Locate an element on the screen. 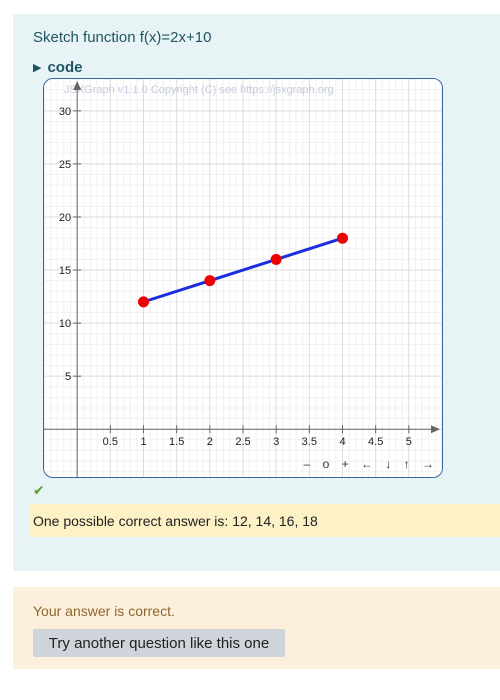 The image size is (500, 700). board-navigation: – o + ← ↓ ↑ → is located at coordinates (364, 464).